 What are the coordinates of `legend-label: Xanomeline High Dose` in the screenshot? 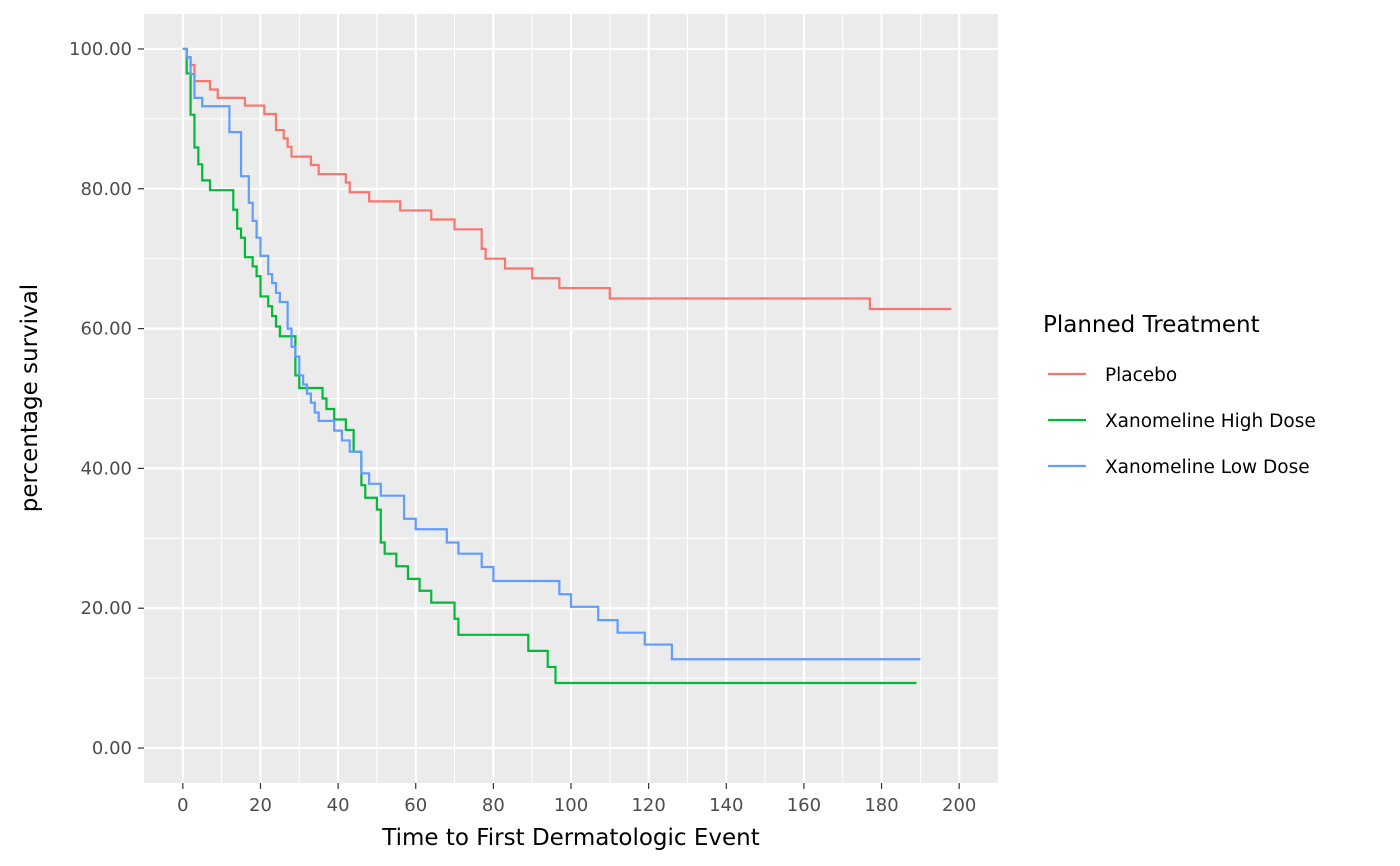 It's located at (1210, 421).